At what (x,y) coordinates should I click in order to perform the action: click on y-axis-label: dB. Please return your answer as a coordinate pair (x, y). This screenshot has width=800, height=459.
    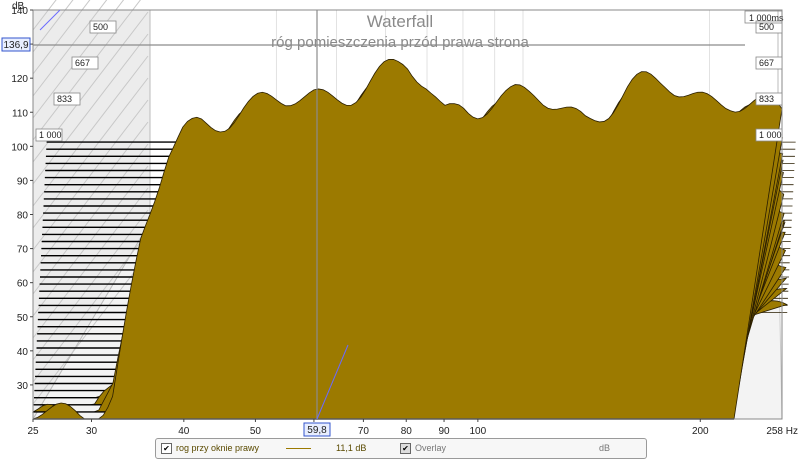
    Looking at the image, I should click on (18, 6).